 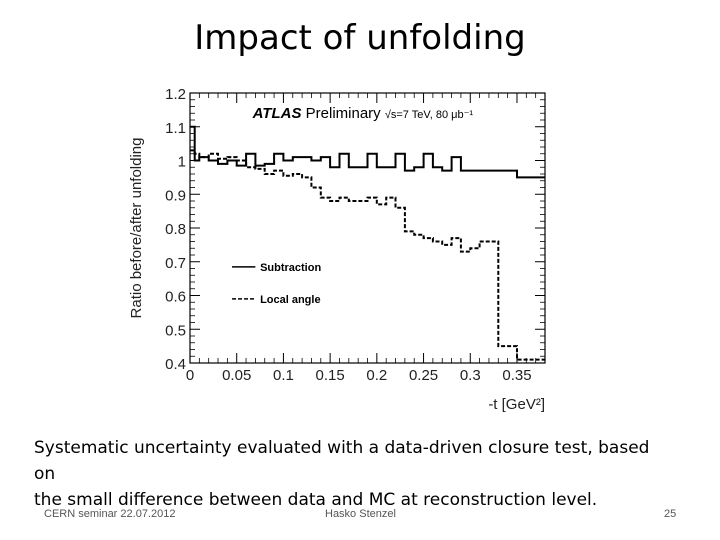 I want to click on x-tick-label: 0.1, so click(x=283, y=375).